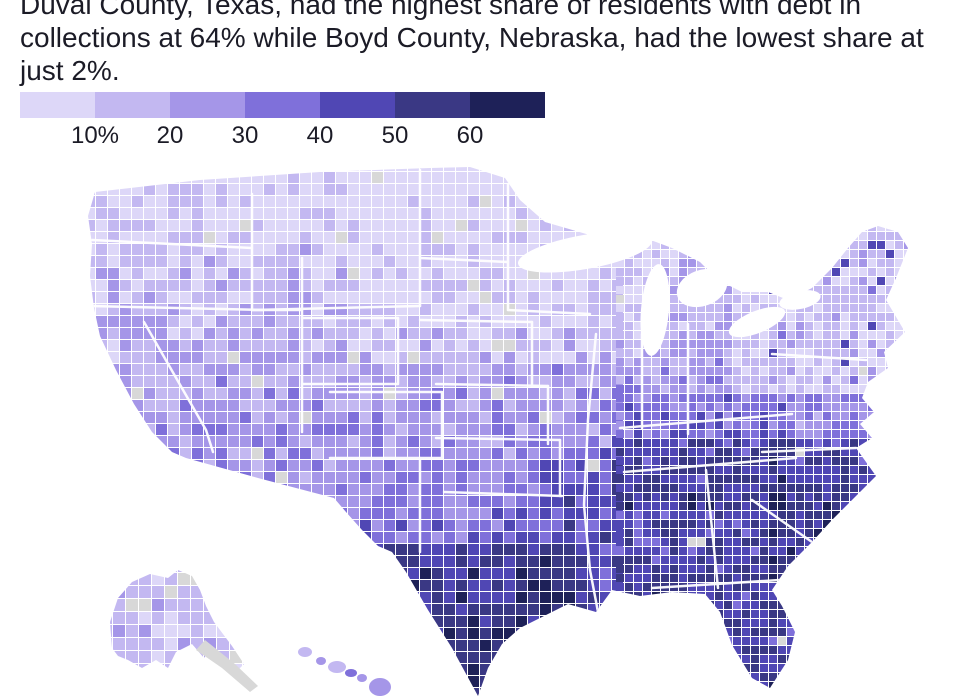 This screenshot has height=699, width=980. What do you see at coordinates (170, 135) in the screenshot?
I see `legend-tick-label: 20` at bounding box center [170, 135].